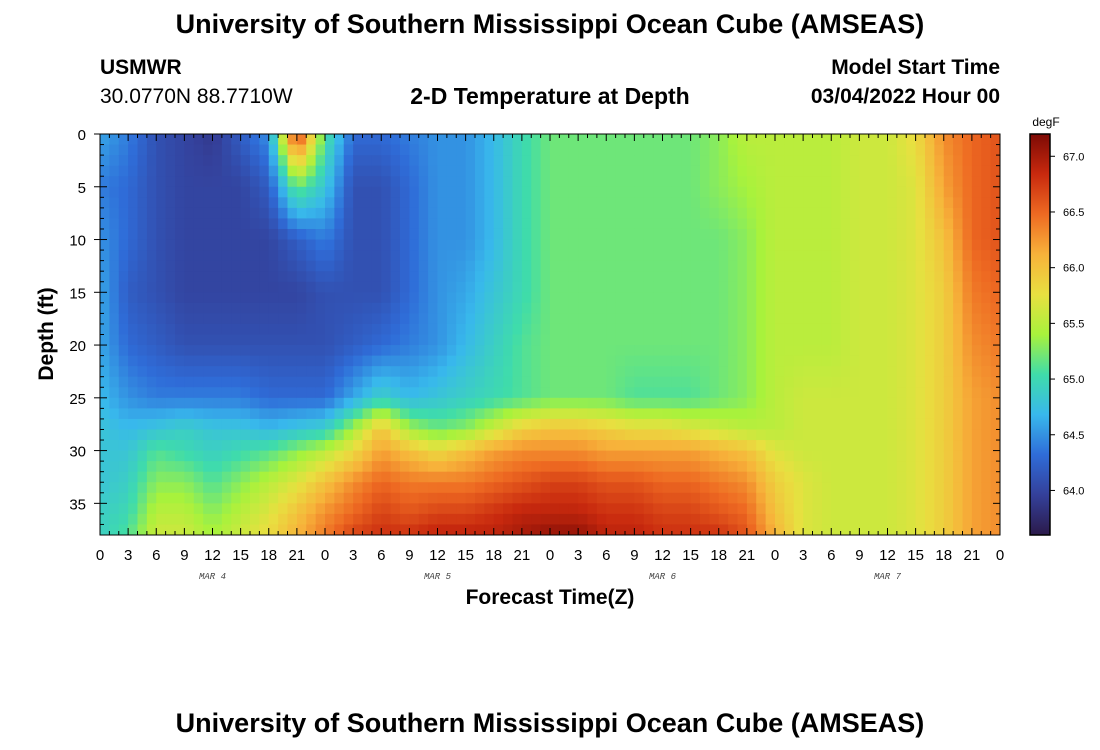 This screenshot has width=1100, height=750. Describe the element at coordinates (353, 555) in the screenshot. I see `x-tick-label: 3` at that location.